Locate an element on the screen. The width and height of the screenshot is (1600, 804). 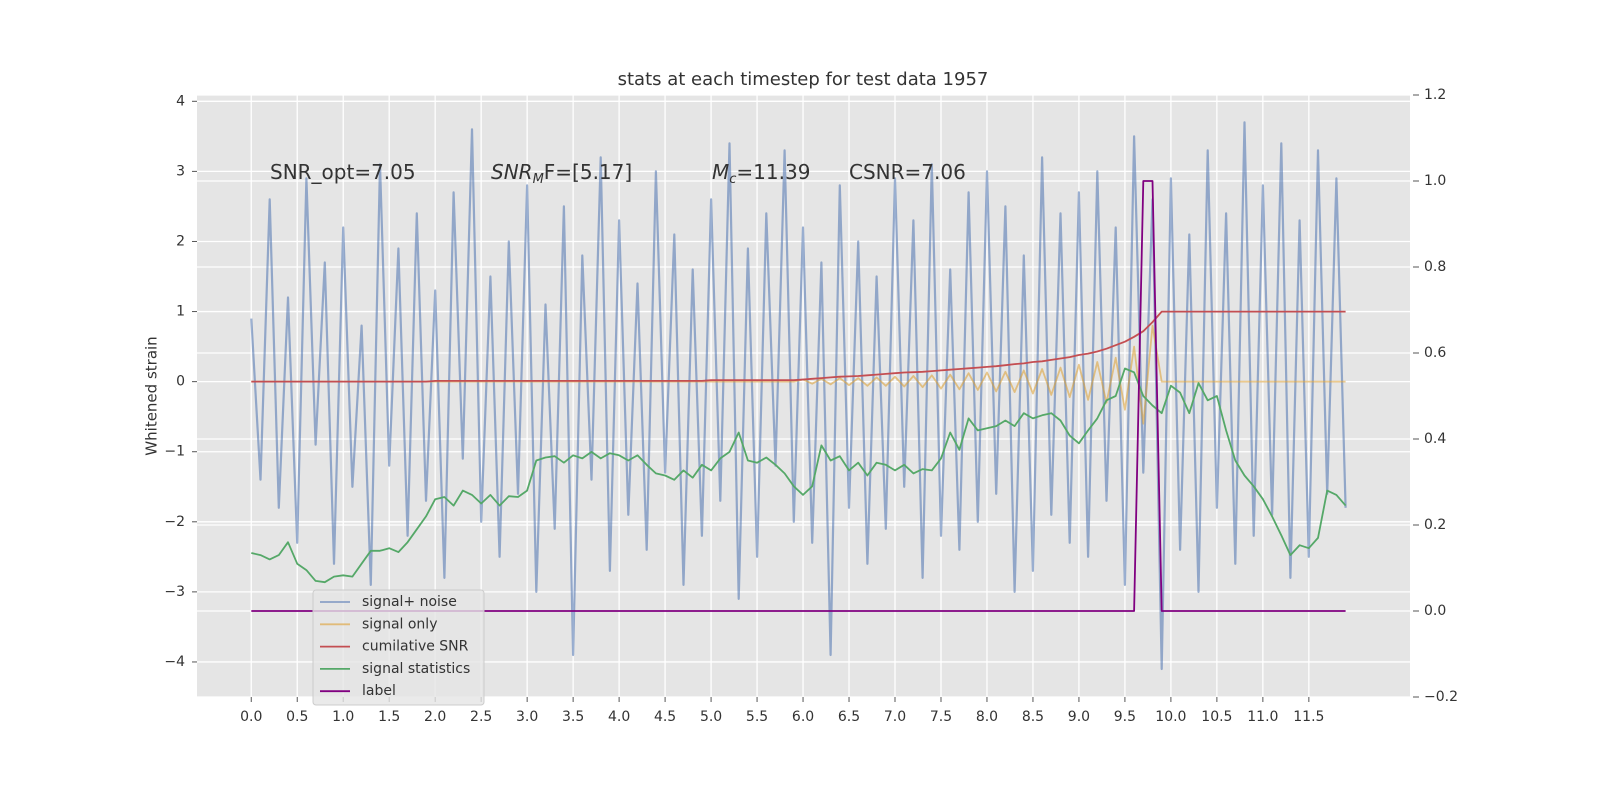
y-tick-label: −2 is located at coordinates (174, 522).